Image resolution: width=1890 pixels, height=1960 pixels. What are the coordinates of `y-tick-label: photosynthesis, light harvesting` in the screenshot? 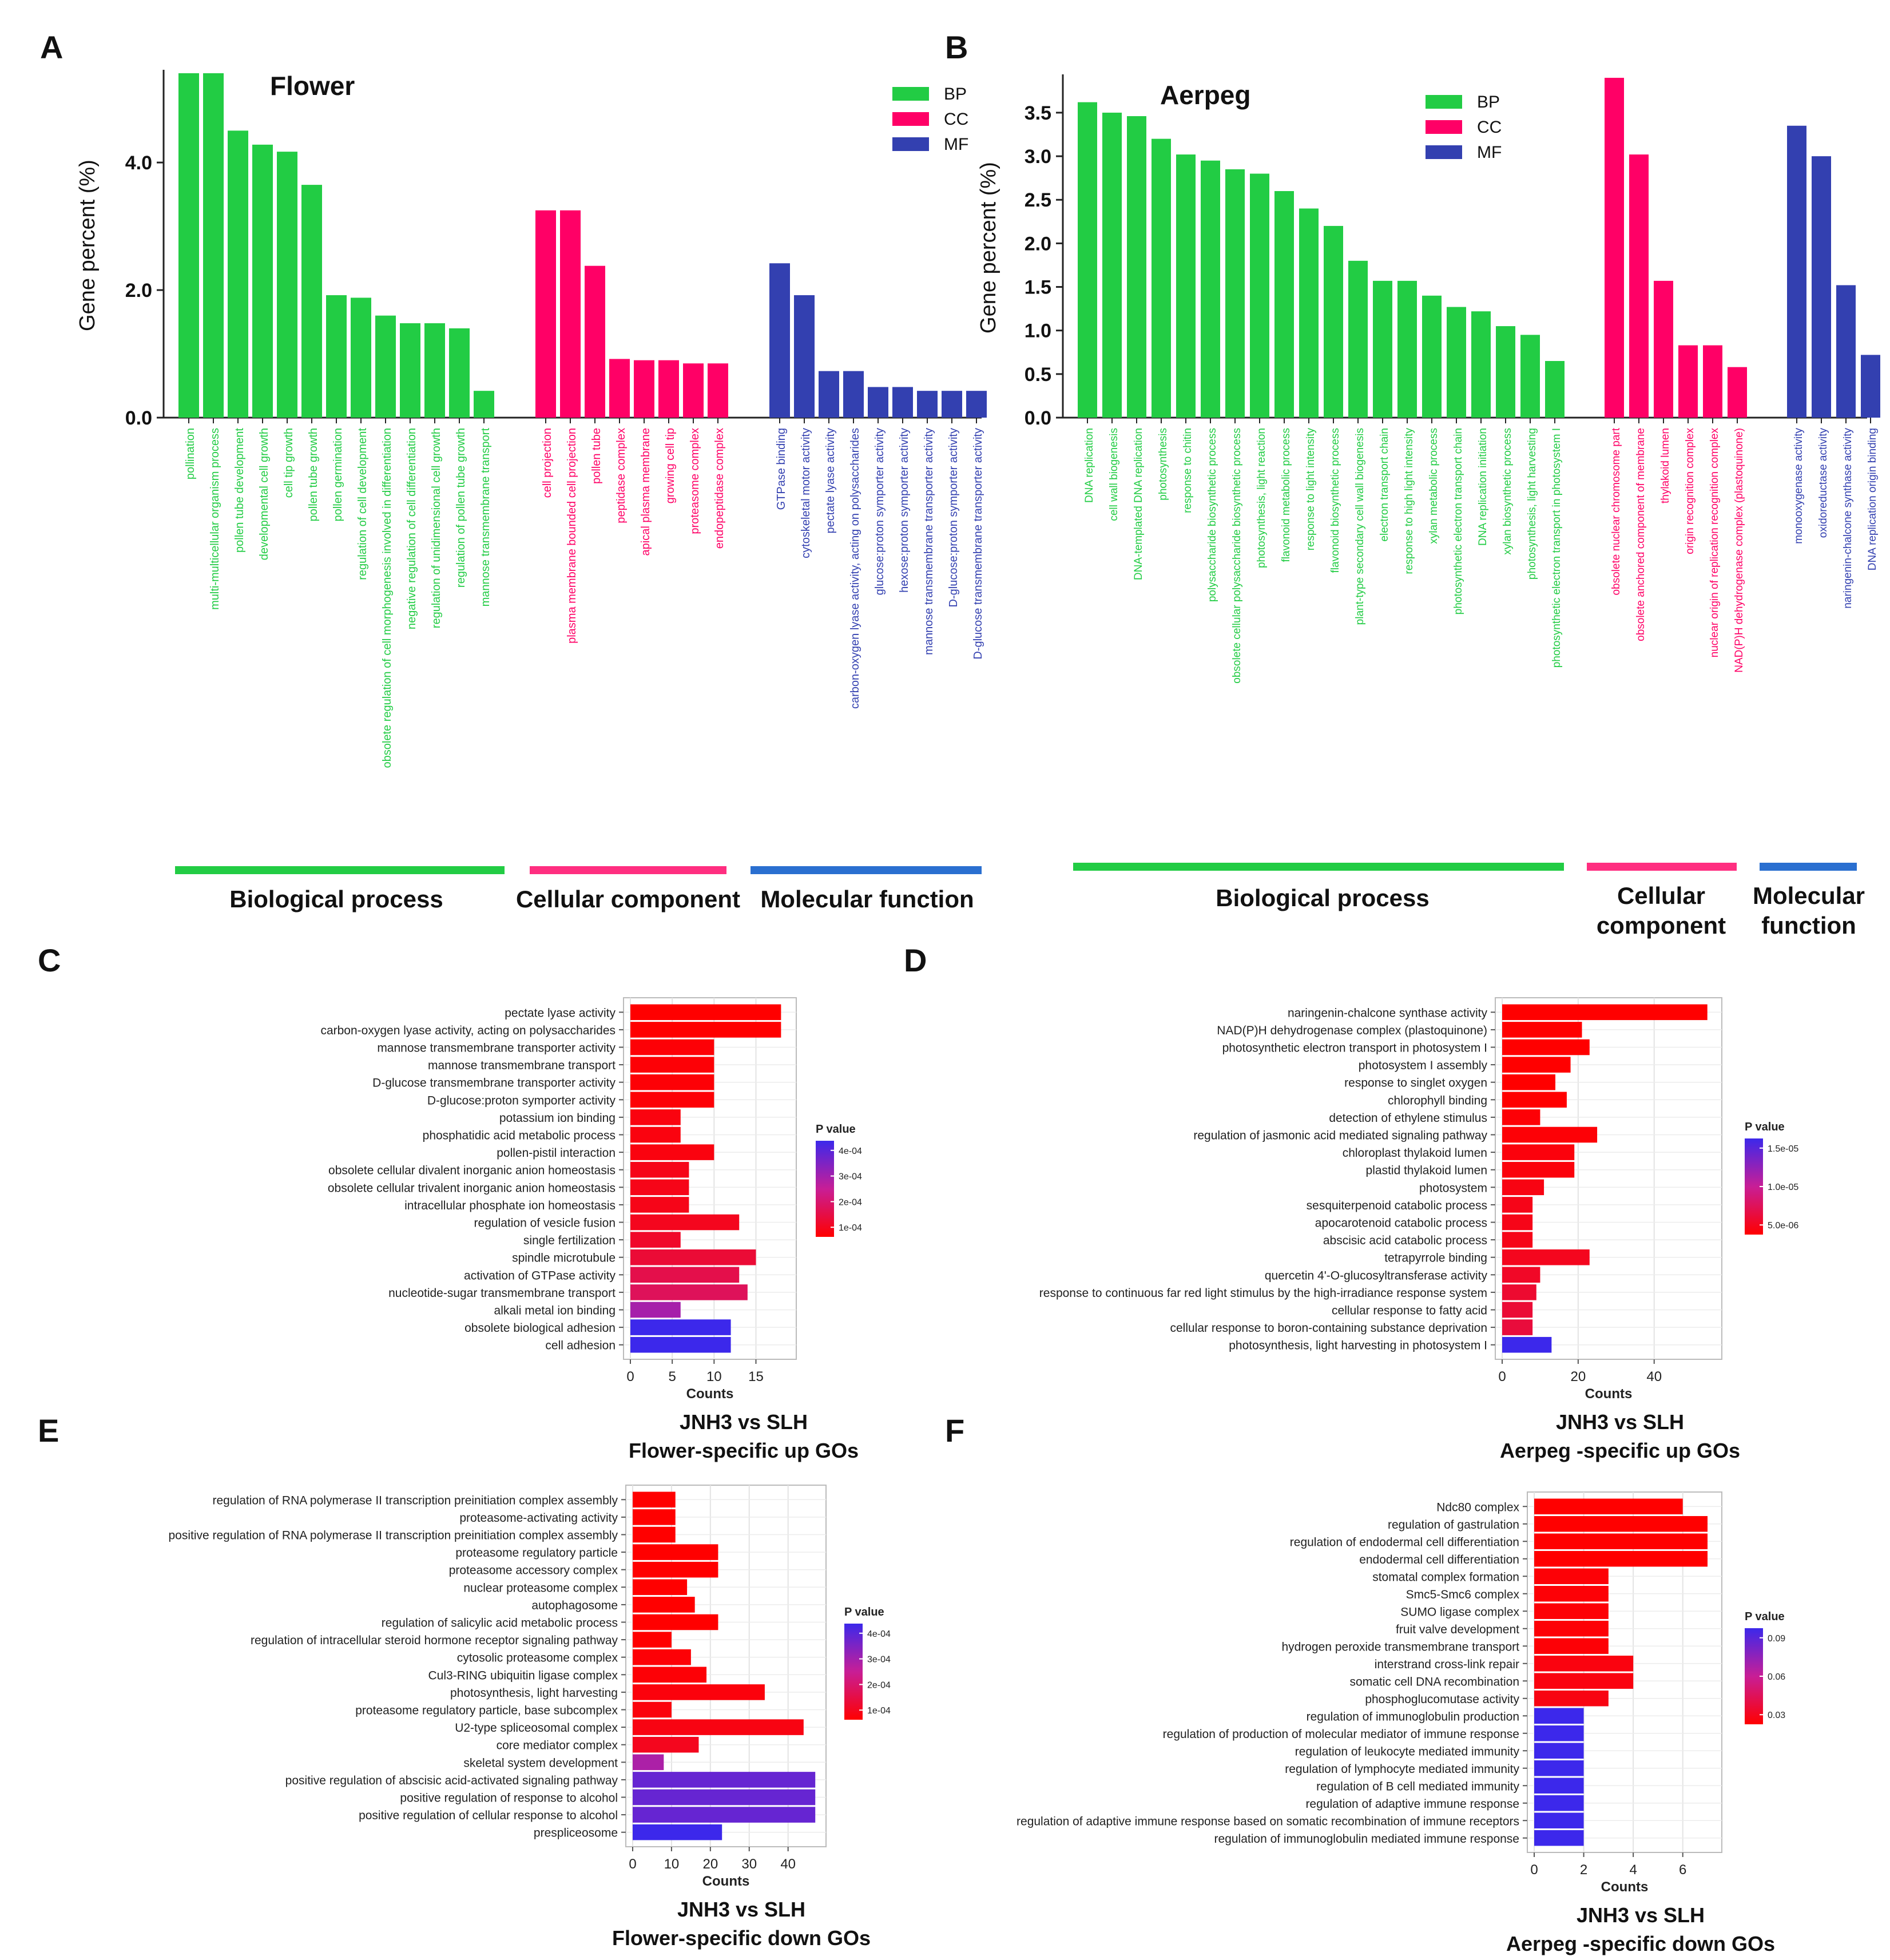 It's located at (534, 1693).